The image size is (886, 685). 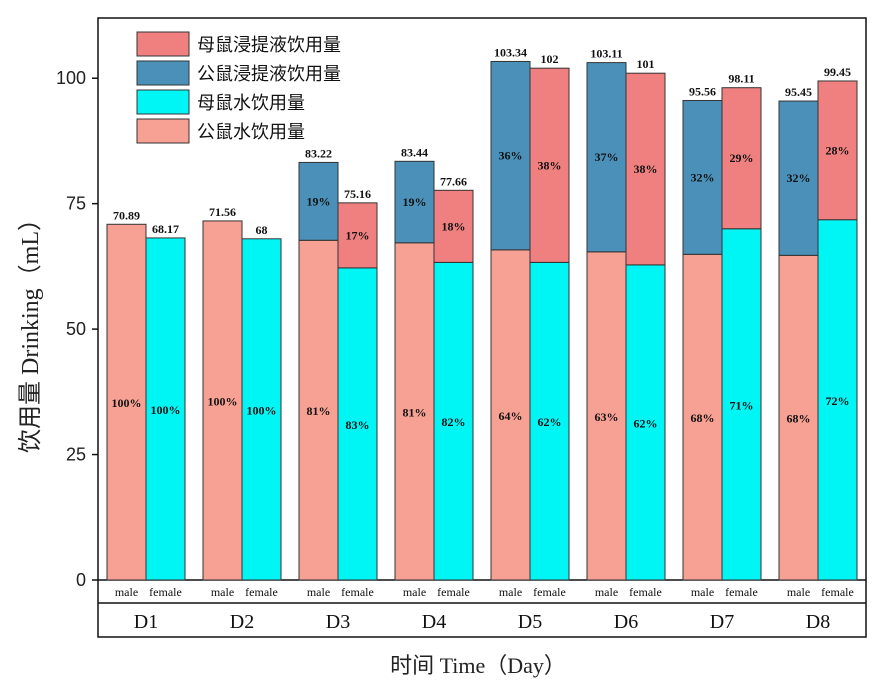 I want to click on y-axis-label: 饮用量 Drinking（mL）, so click(x=30, y=330).